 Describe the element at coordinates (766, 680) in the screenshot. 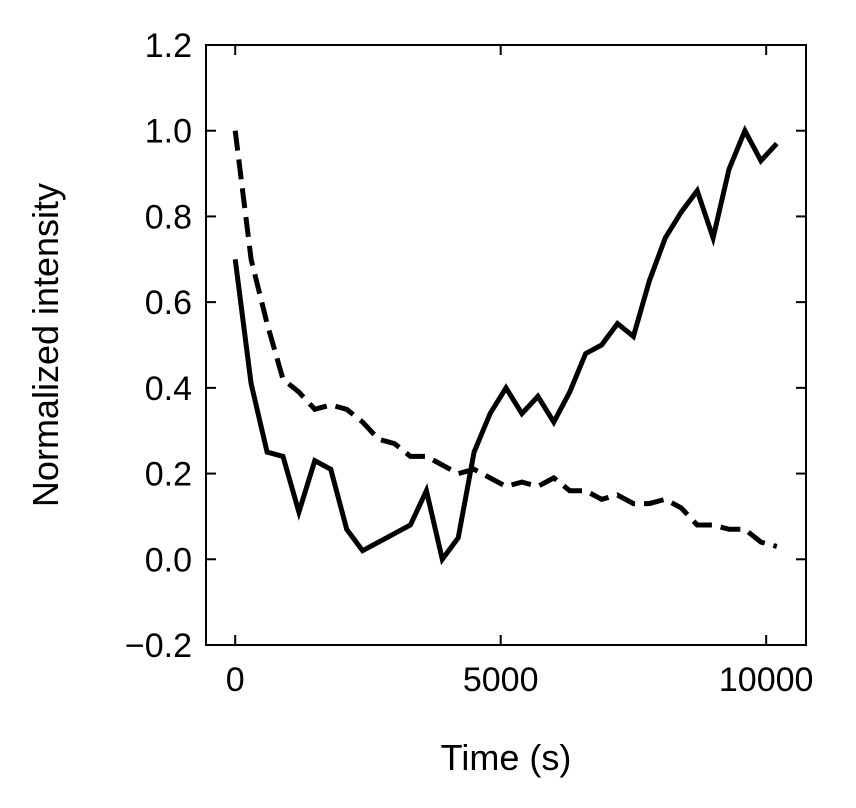

I see `x-tick-label: 10000` at that location.